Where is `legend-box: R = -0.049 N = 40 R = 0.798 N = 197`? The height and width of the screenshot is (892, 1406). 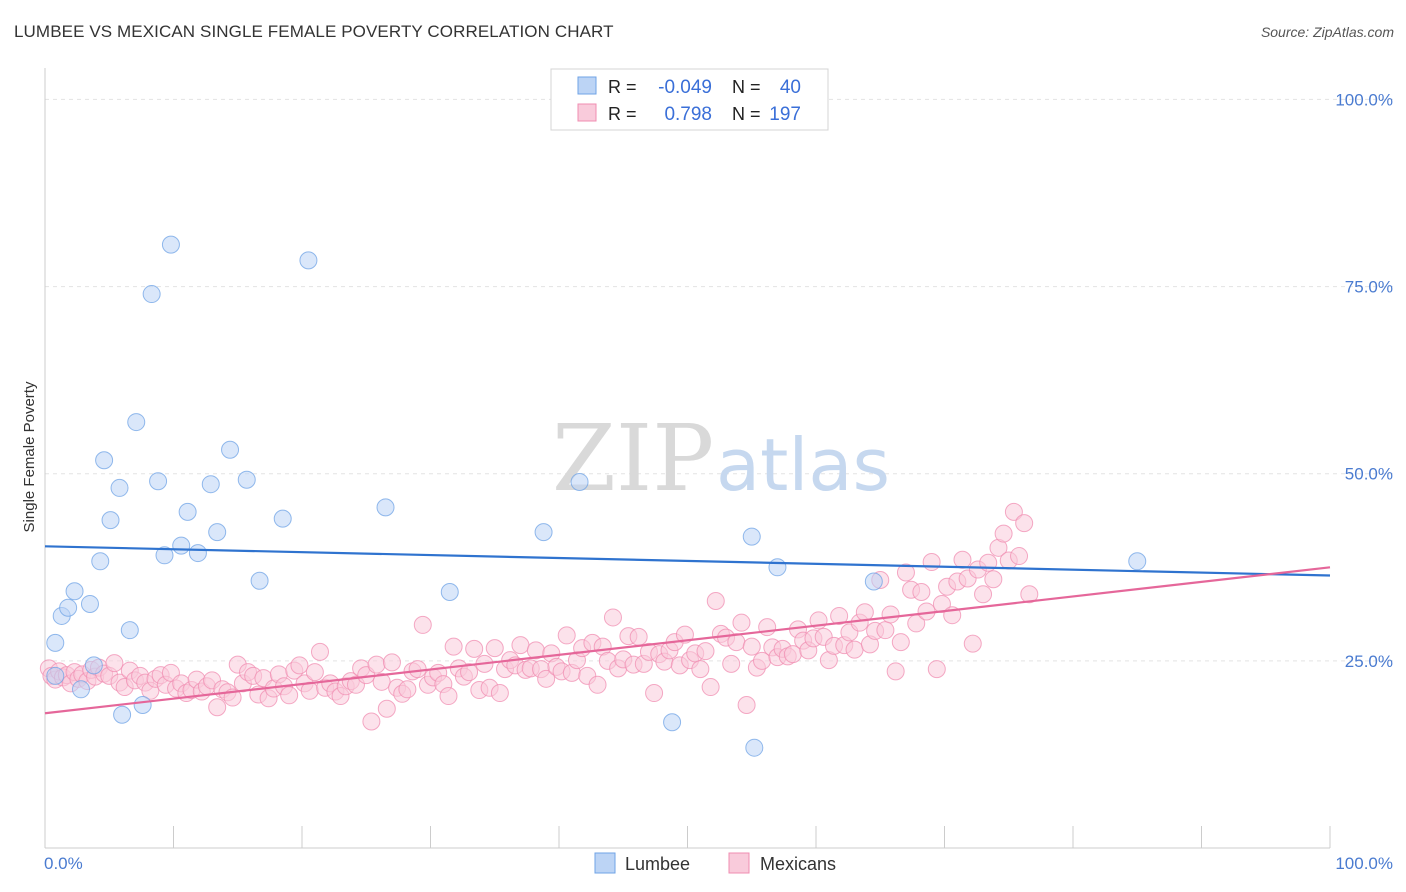
legend-box: R = -0.049 N = 40 R = 0.798 N = 197 is located at coordinates (689, 99).